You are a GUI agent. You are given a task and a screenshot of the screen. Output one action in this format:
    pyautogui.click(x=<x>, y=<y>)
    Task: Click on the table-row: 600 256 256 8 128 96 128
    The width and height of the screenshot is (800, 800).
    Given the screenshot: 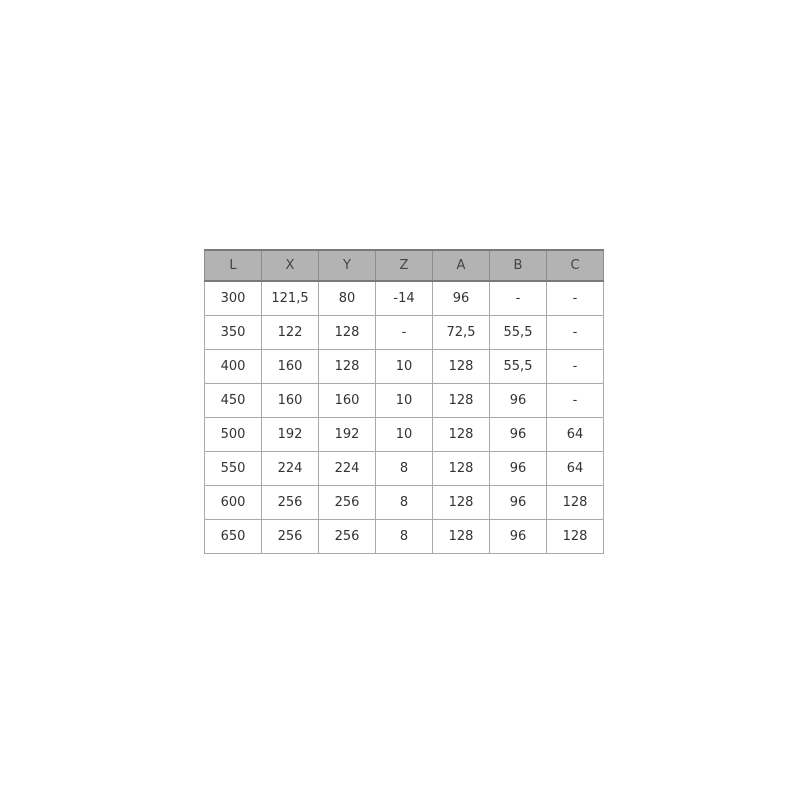 What is the action you would take?
    pyautogui.click(x=404, y=502)
    